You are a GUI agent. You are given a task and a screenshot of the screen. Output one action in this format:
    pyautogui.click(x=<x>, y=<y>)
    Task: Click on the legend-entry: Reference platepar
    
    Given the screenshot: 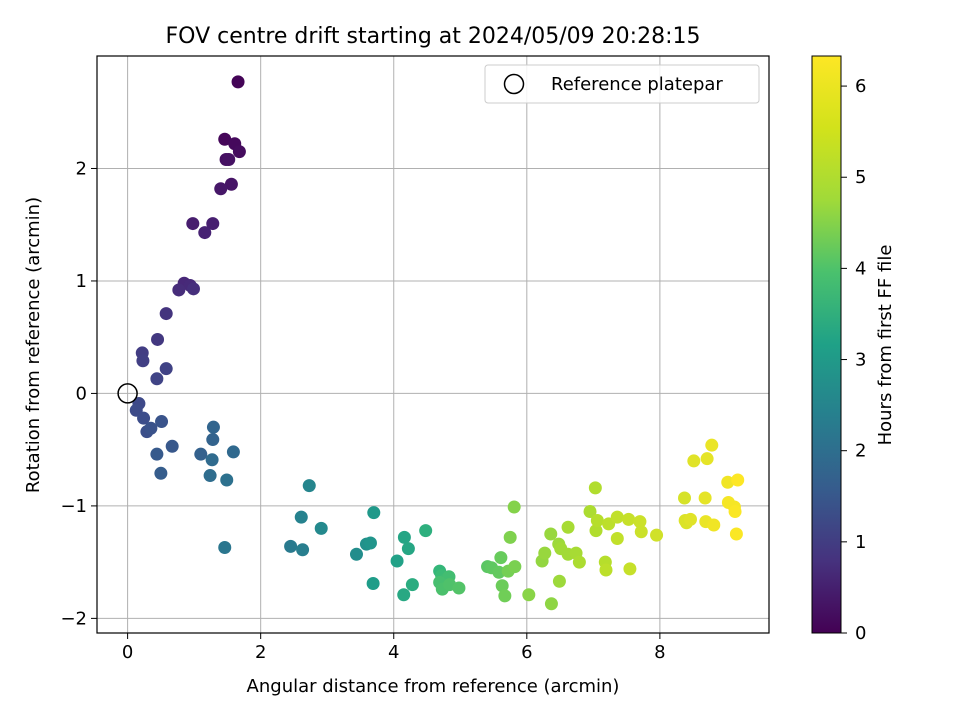 What is the action you would take?
    pyautogui.click(x=637, y=84)
    